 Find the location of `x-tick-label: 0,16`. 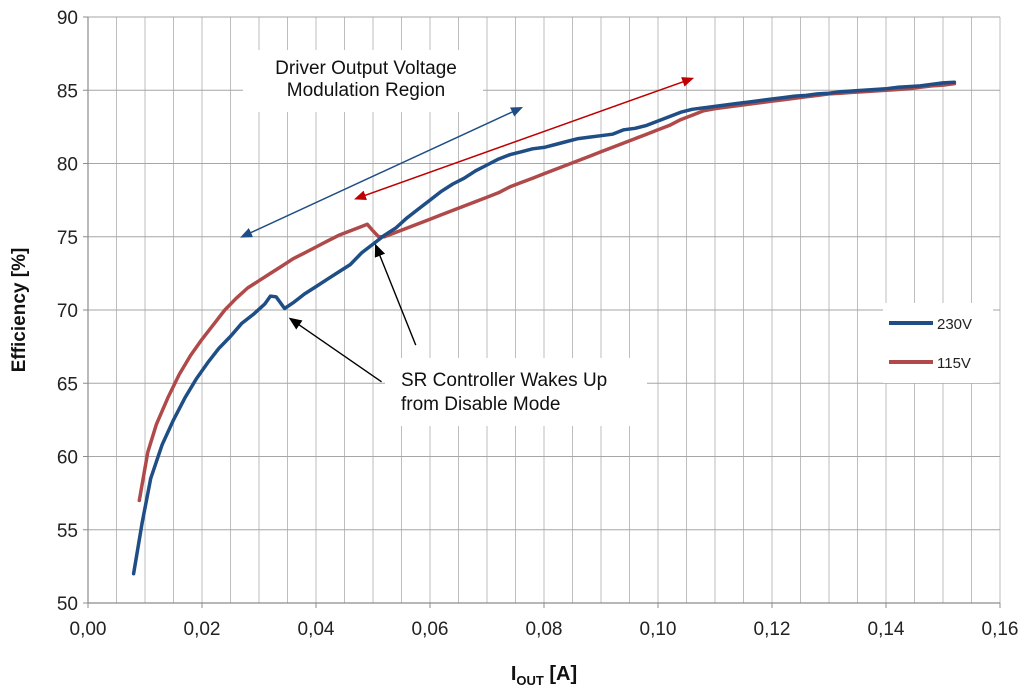

x-tick-label: 0,16 is located at coordinates (1000, 629).